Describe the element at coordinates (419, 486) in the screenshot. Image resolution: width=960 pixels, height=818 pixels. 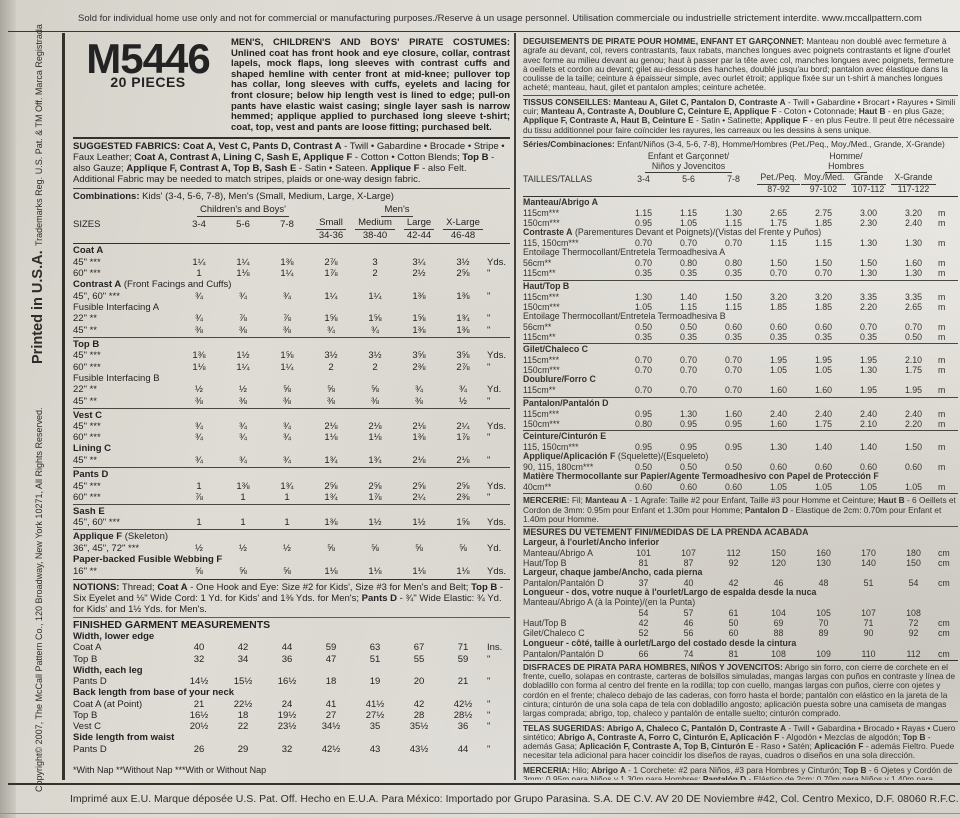
I see `row-value: 2⅝` at that location.